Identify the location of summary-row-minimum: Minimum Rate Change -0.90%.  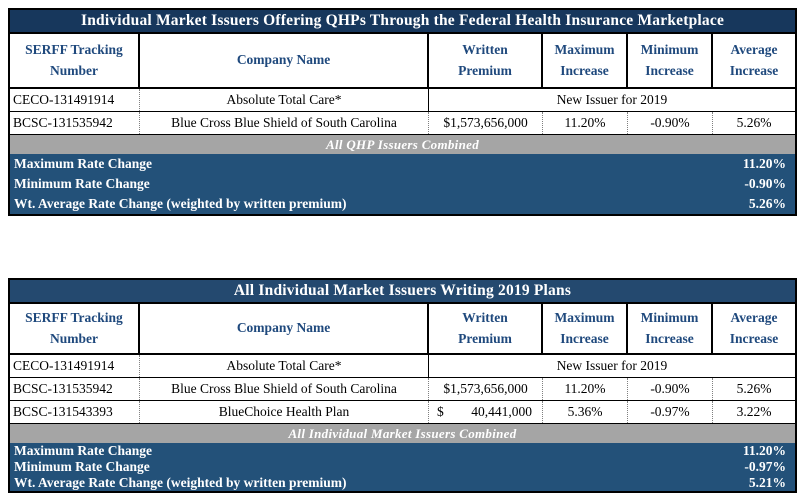
(402, 184).